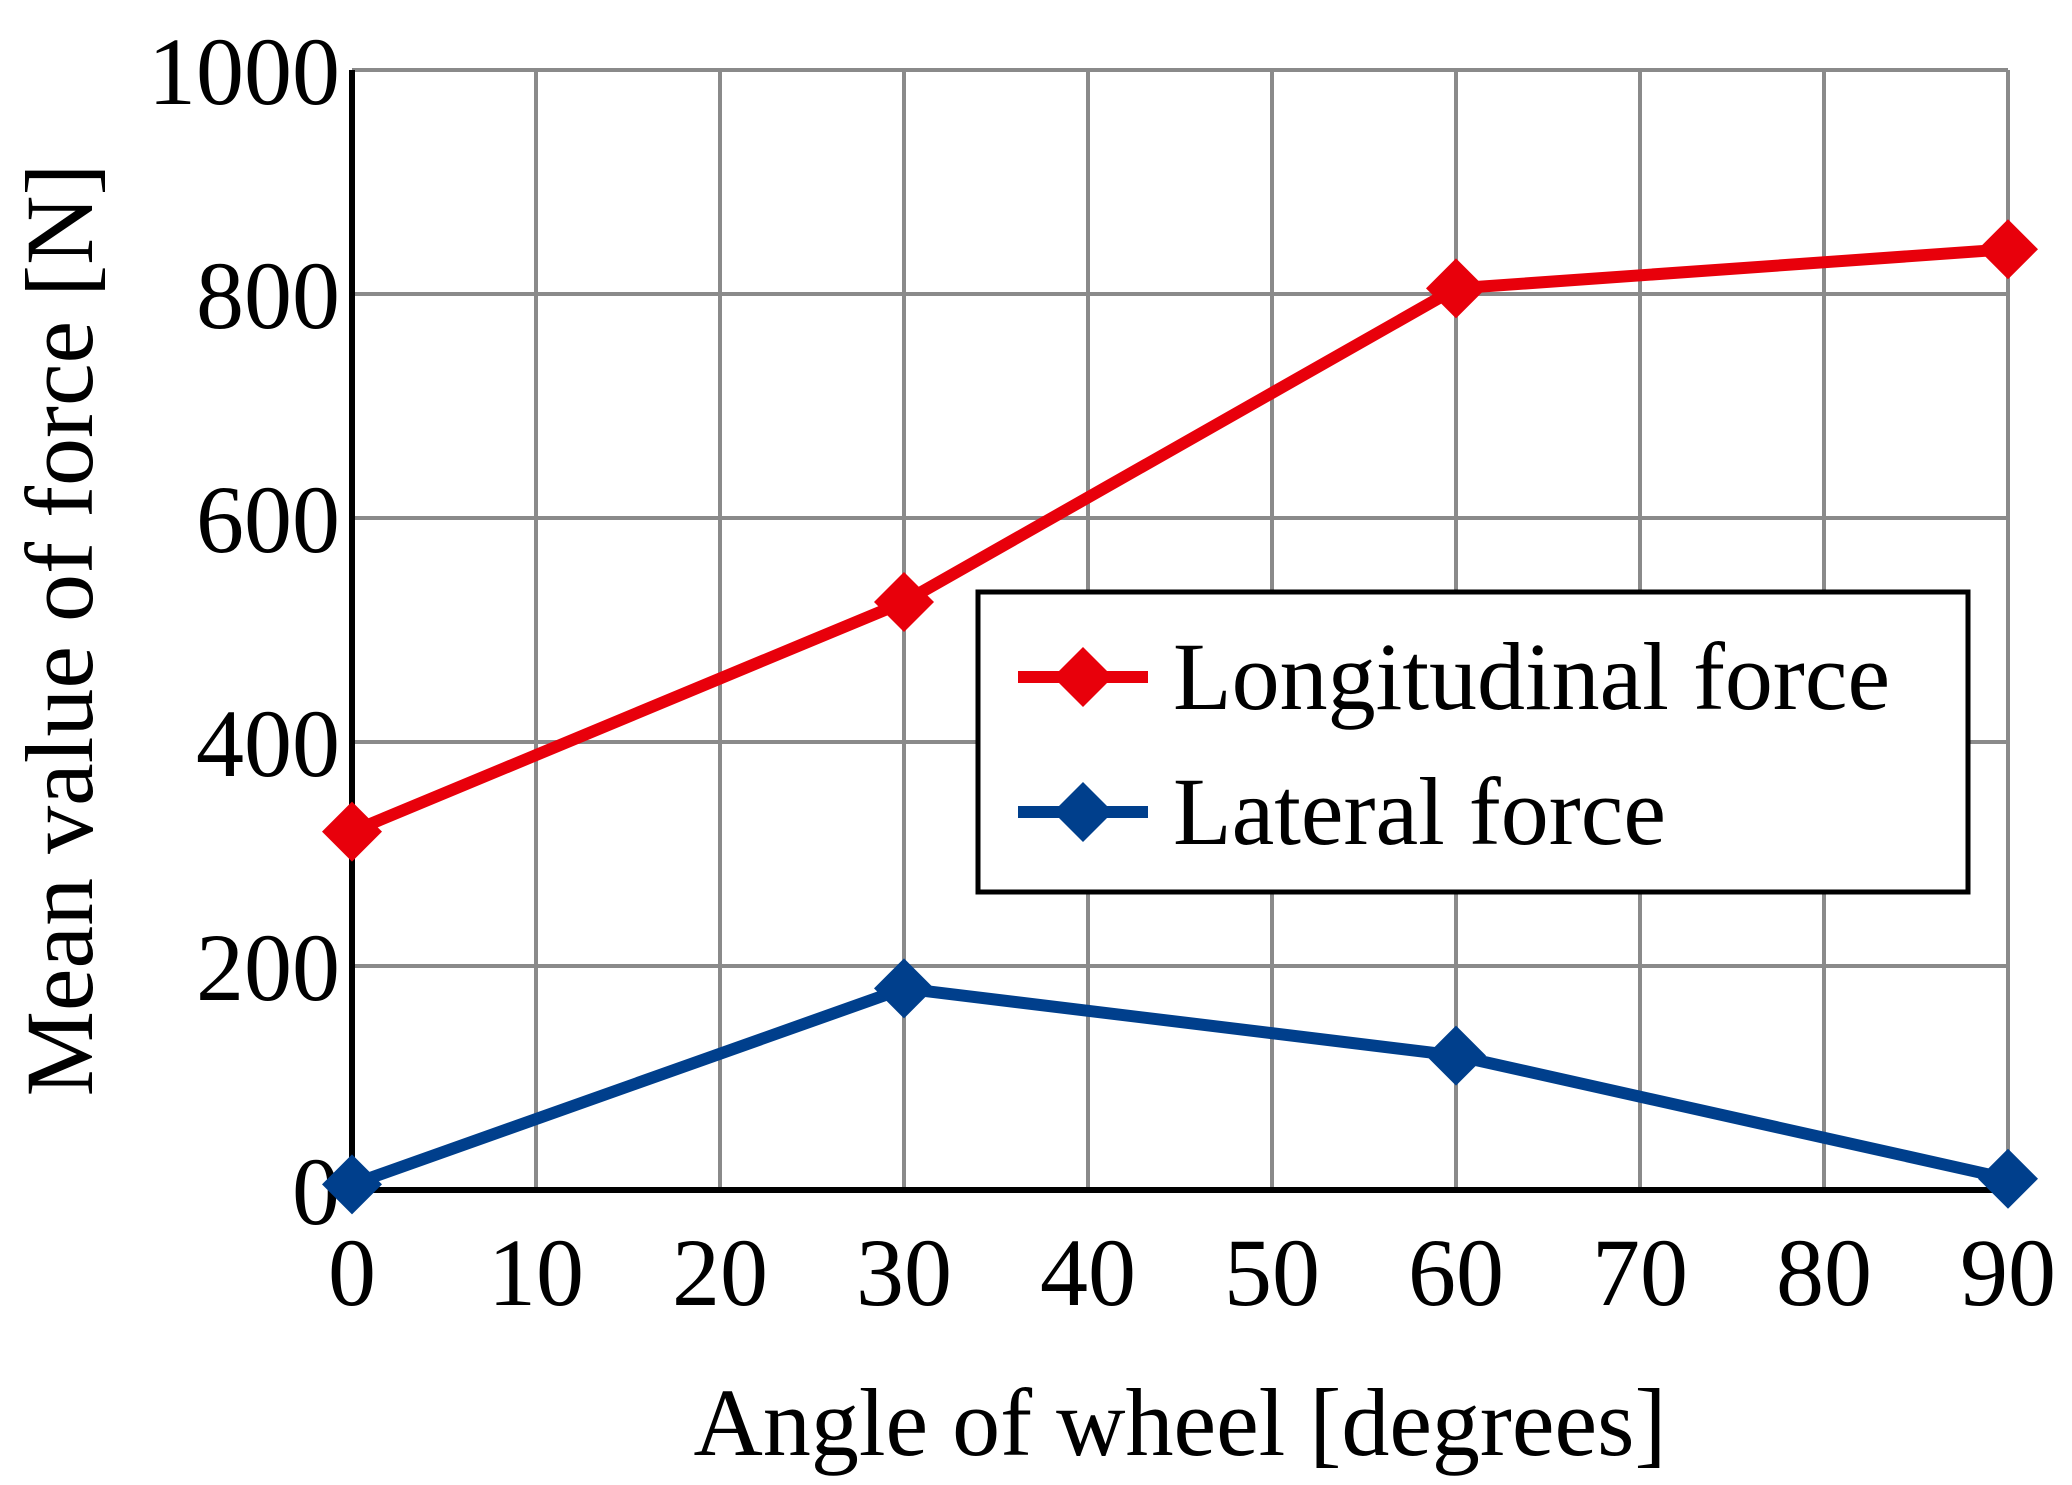  Describe the element at coordinates (352, 1272) in the screenshot. I see `x-tick-label: 0` at that location.